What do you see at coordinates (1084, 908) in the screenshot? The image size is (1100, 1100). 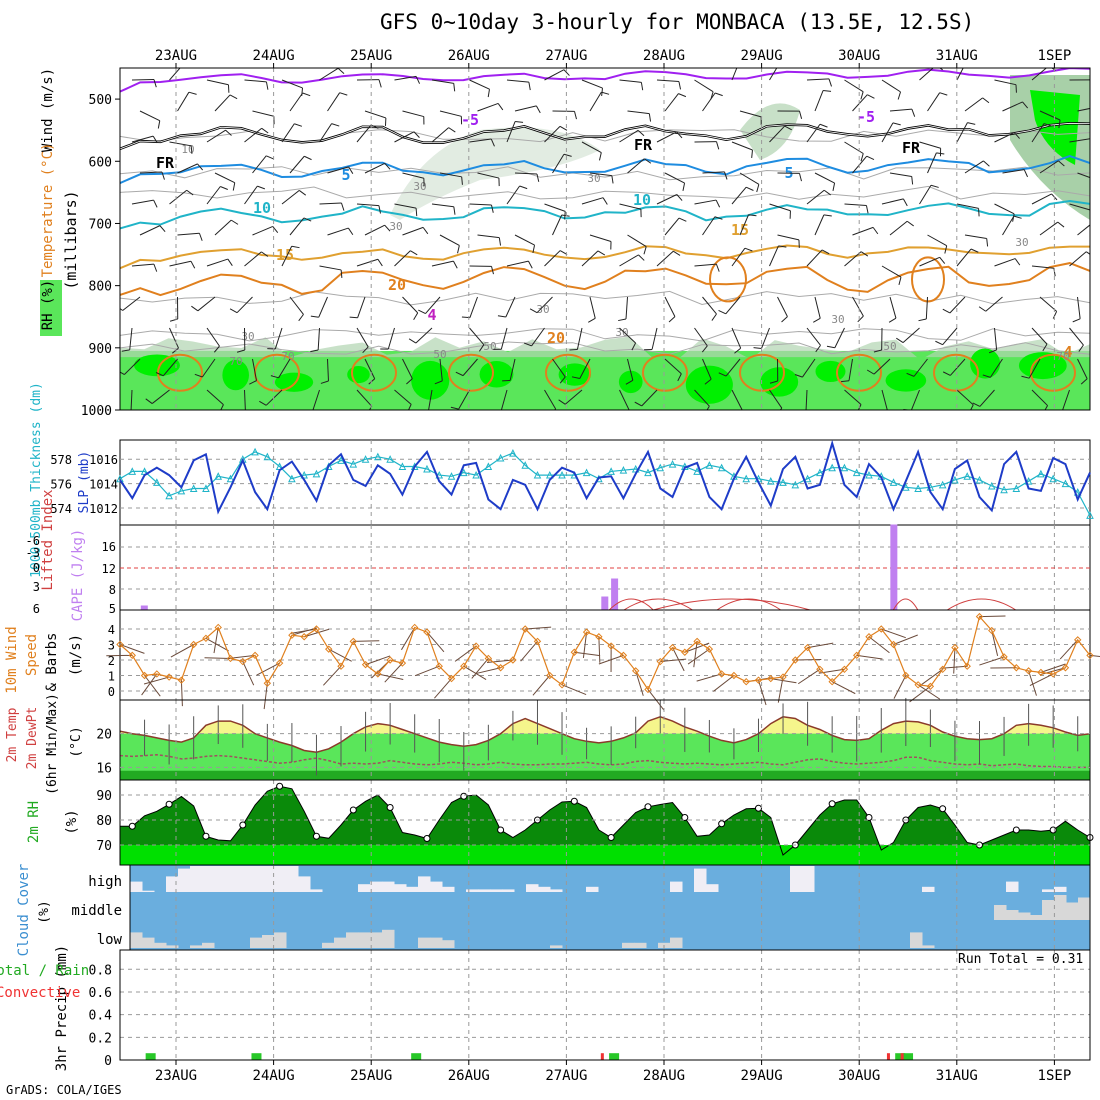 I see `cloud-bar-middle` at bounding box center [1084, 908].